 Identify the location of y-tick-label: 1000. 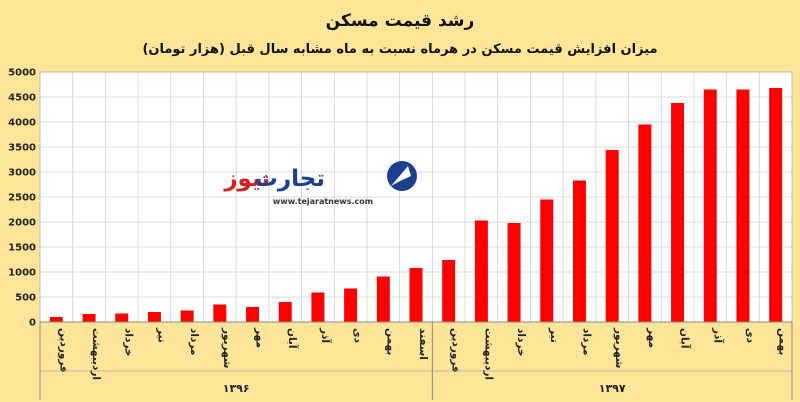
(22, 273).